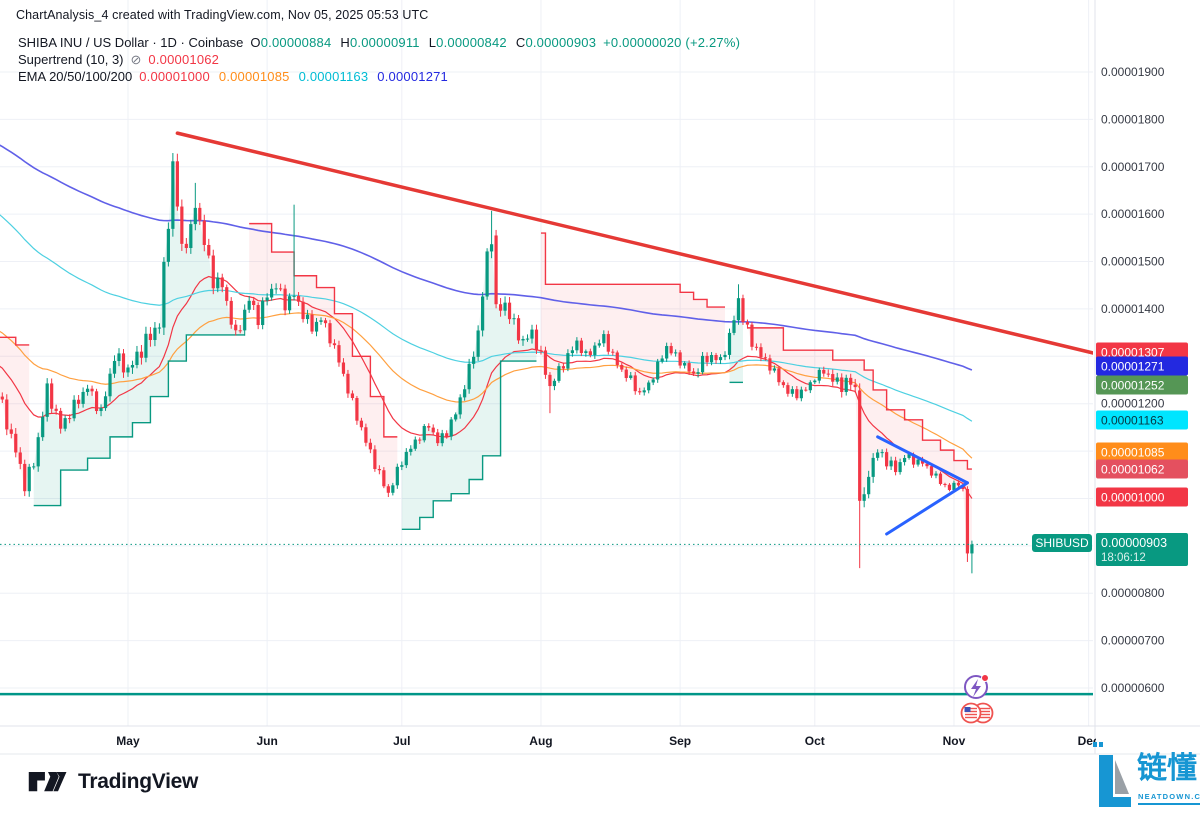 Image resolution: width=1200 pixels, height=813 pixels. What do you see at coordinates (1133, 167) in the screenshot?
I see `price-tick: 0.00001700` at bounding box center [1133, 167].